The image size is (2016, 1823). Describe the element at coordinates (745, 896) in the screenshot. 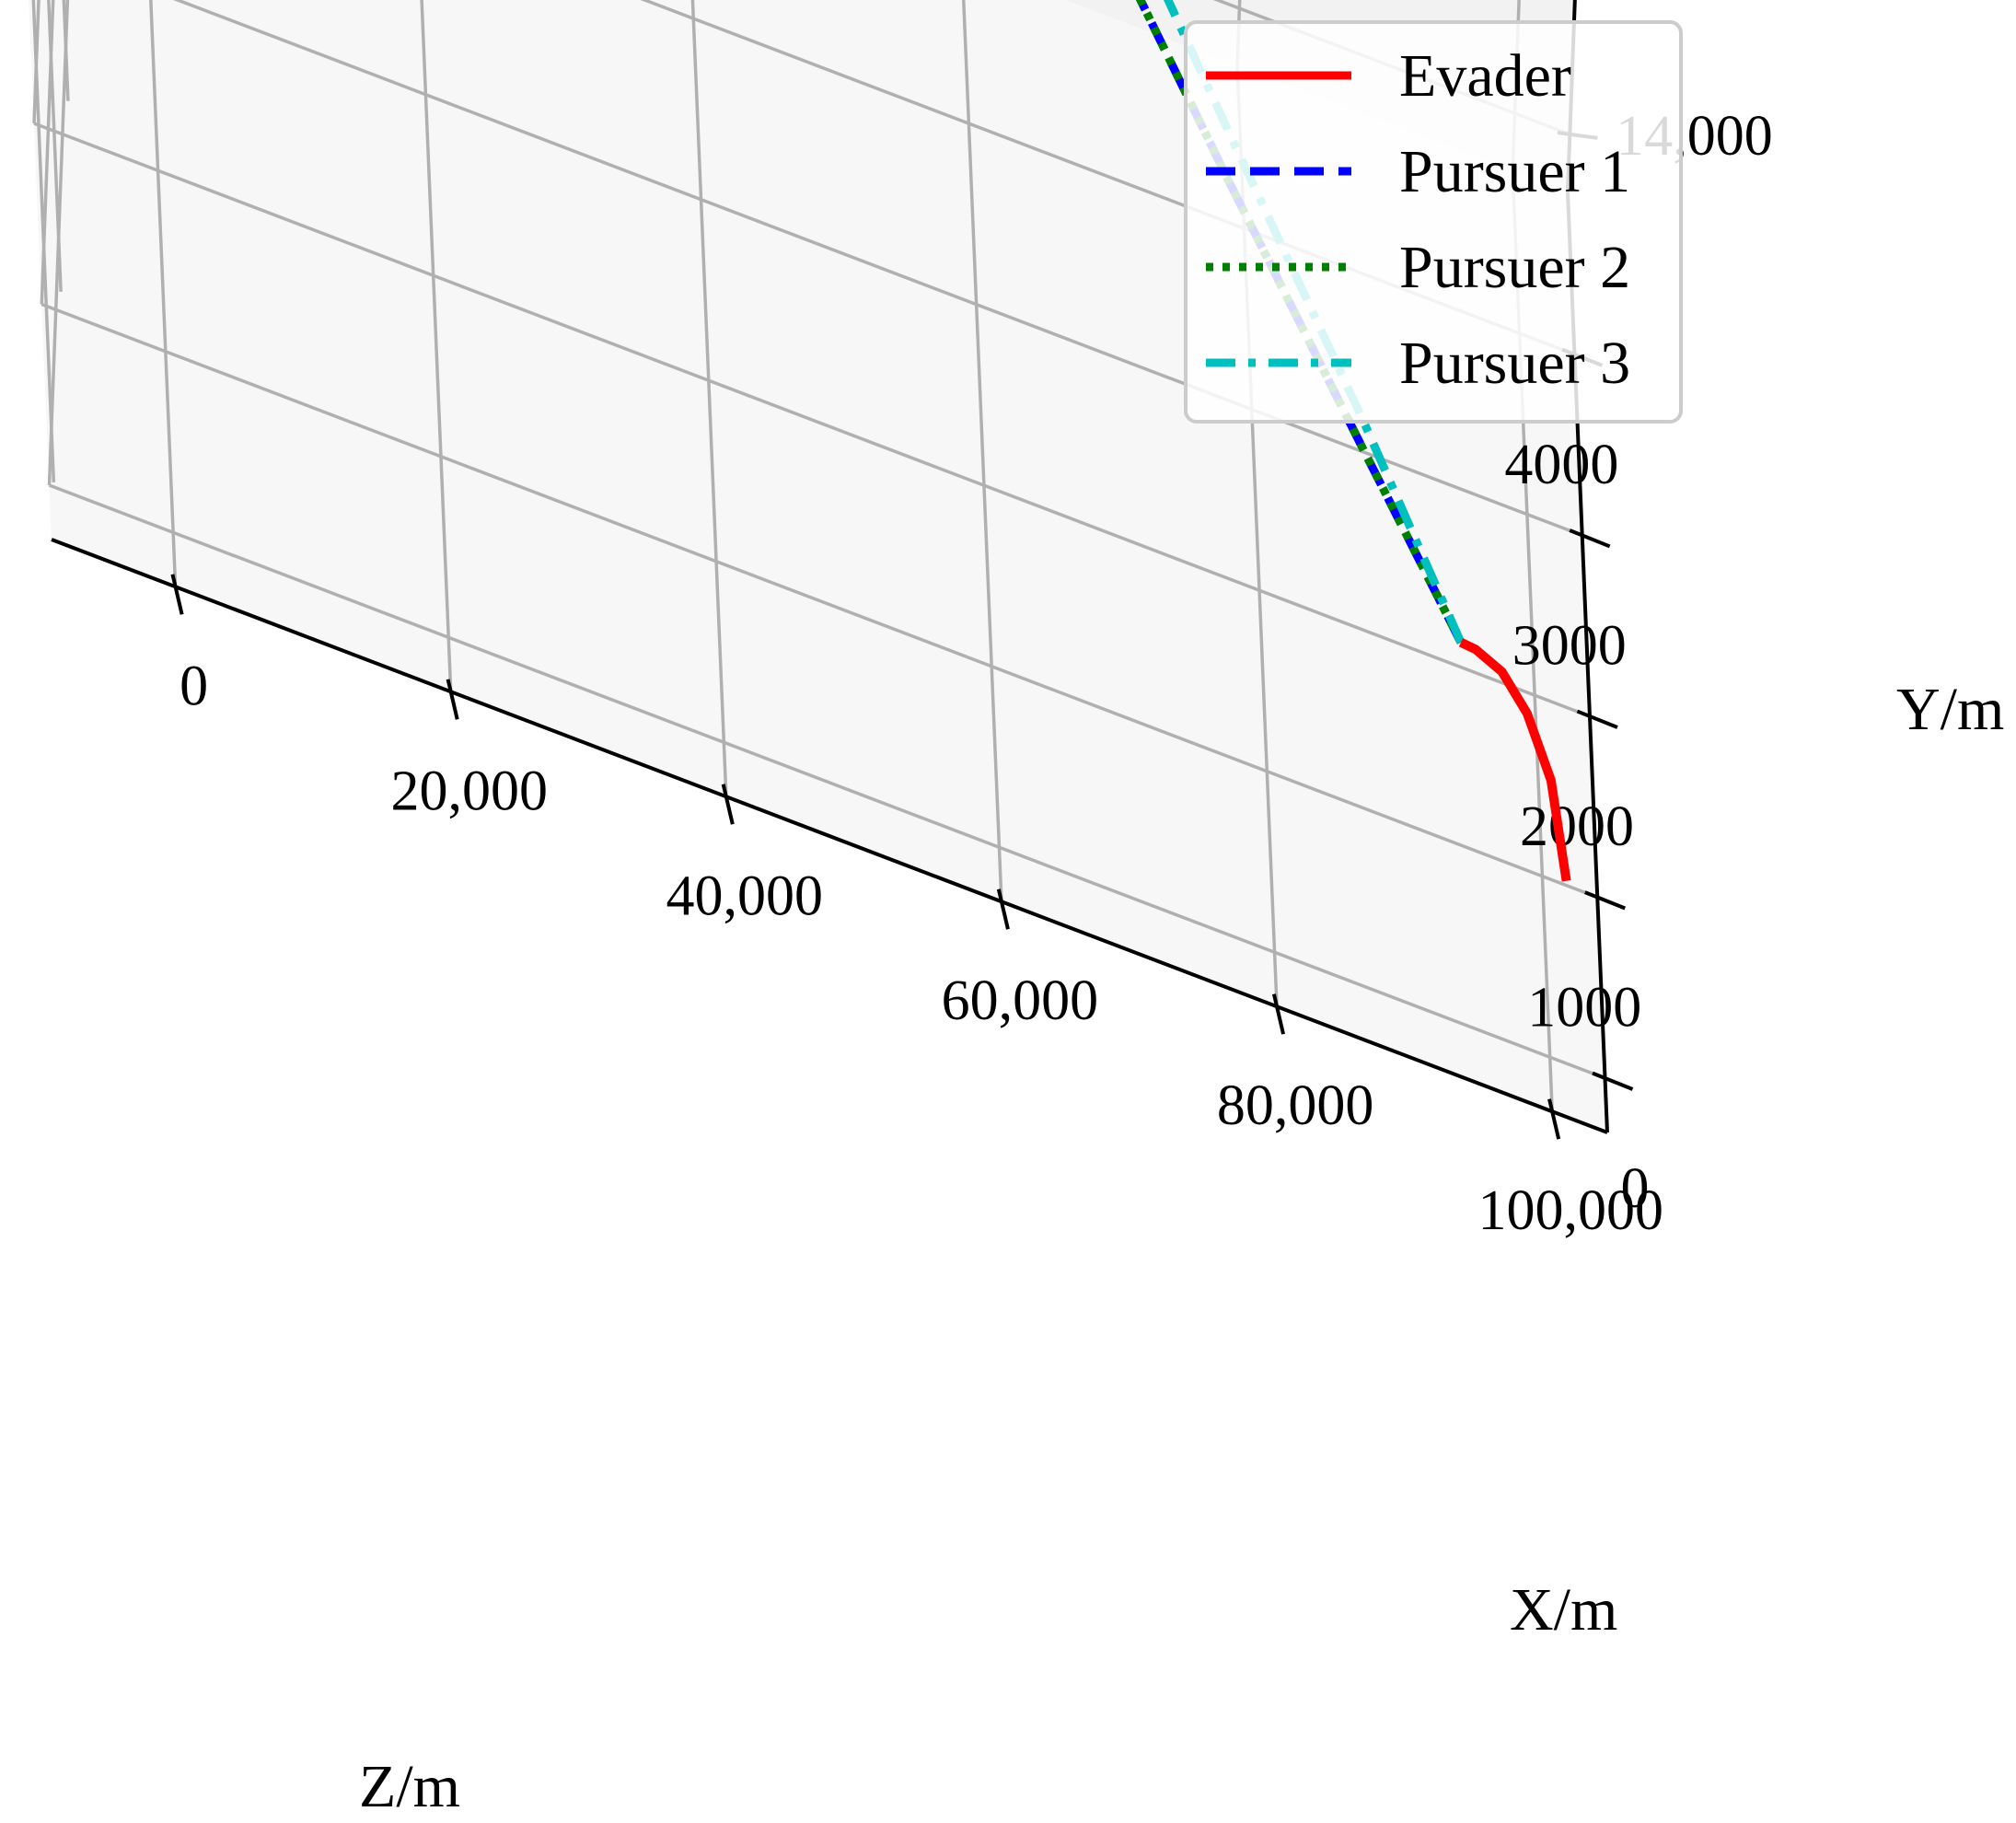

I see `z-tick-label: 40,000` at that location.